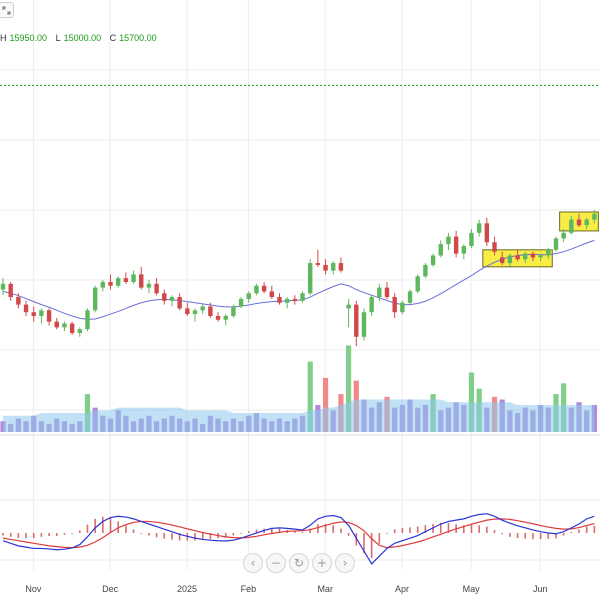 The height and width of the screenshot is (600, 600). What do you see at coordinates (276, 563) in the screenshot?
I see `zoom-out-button: −` at bounding box center [276, 563].